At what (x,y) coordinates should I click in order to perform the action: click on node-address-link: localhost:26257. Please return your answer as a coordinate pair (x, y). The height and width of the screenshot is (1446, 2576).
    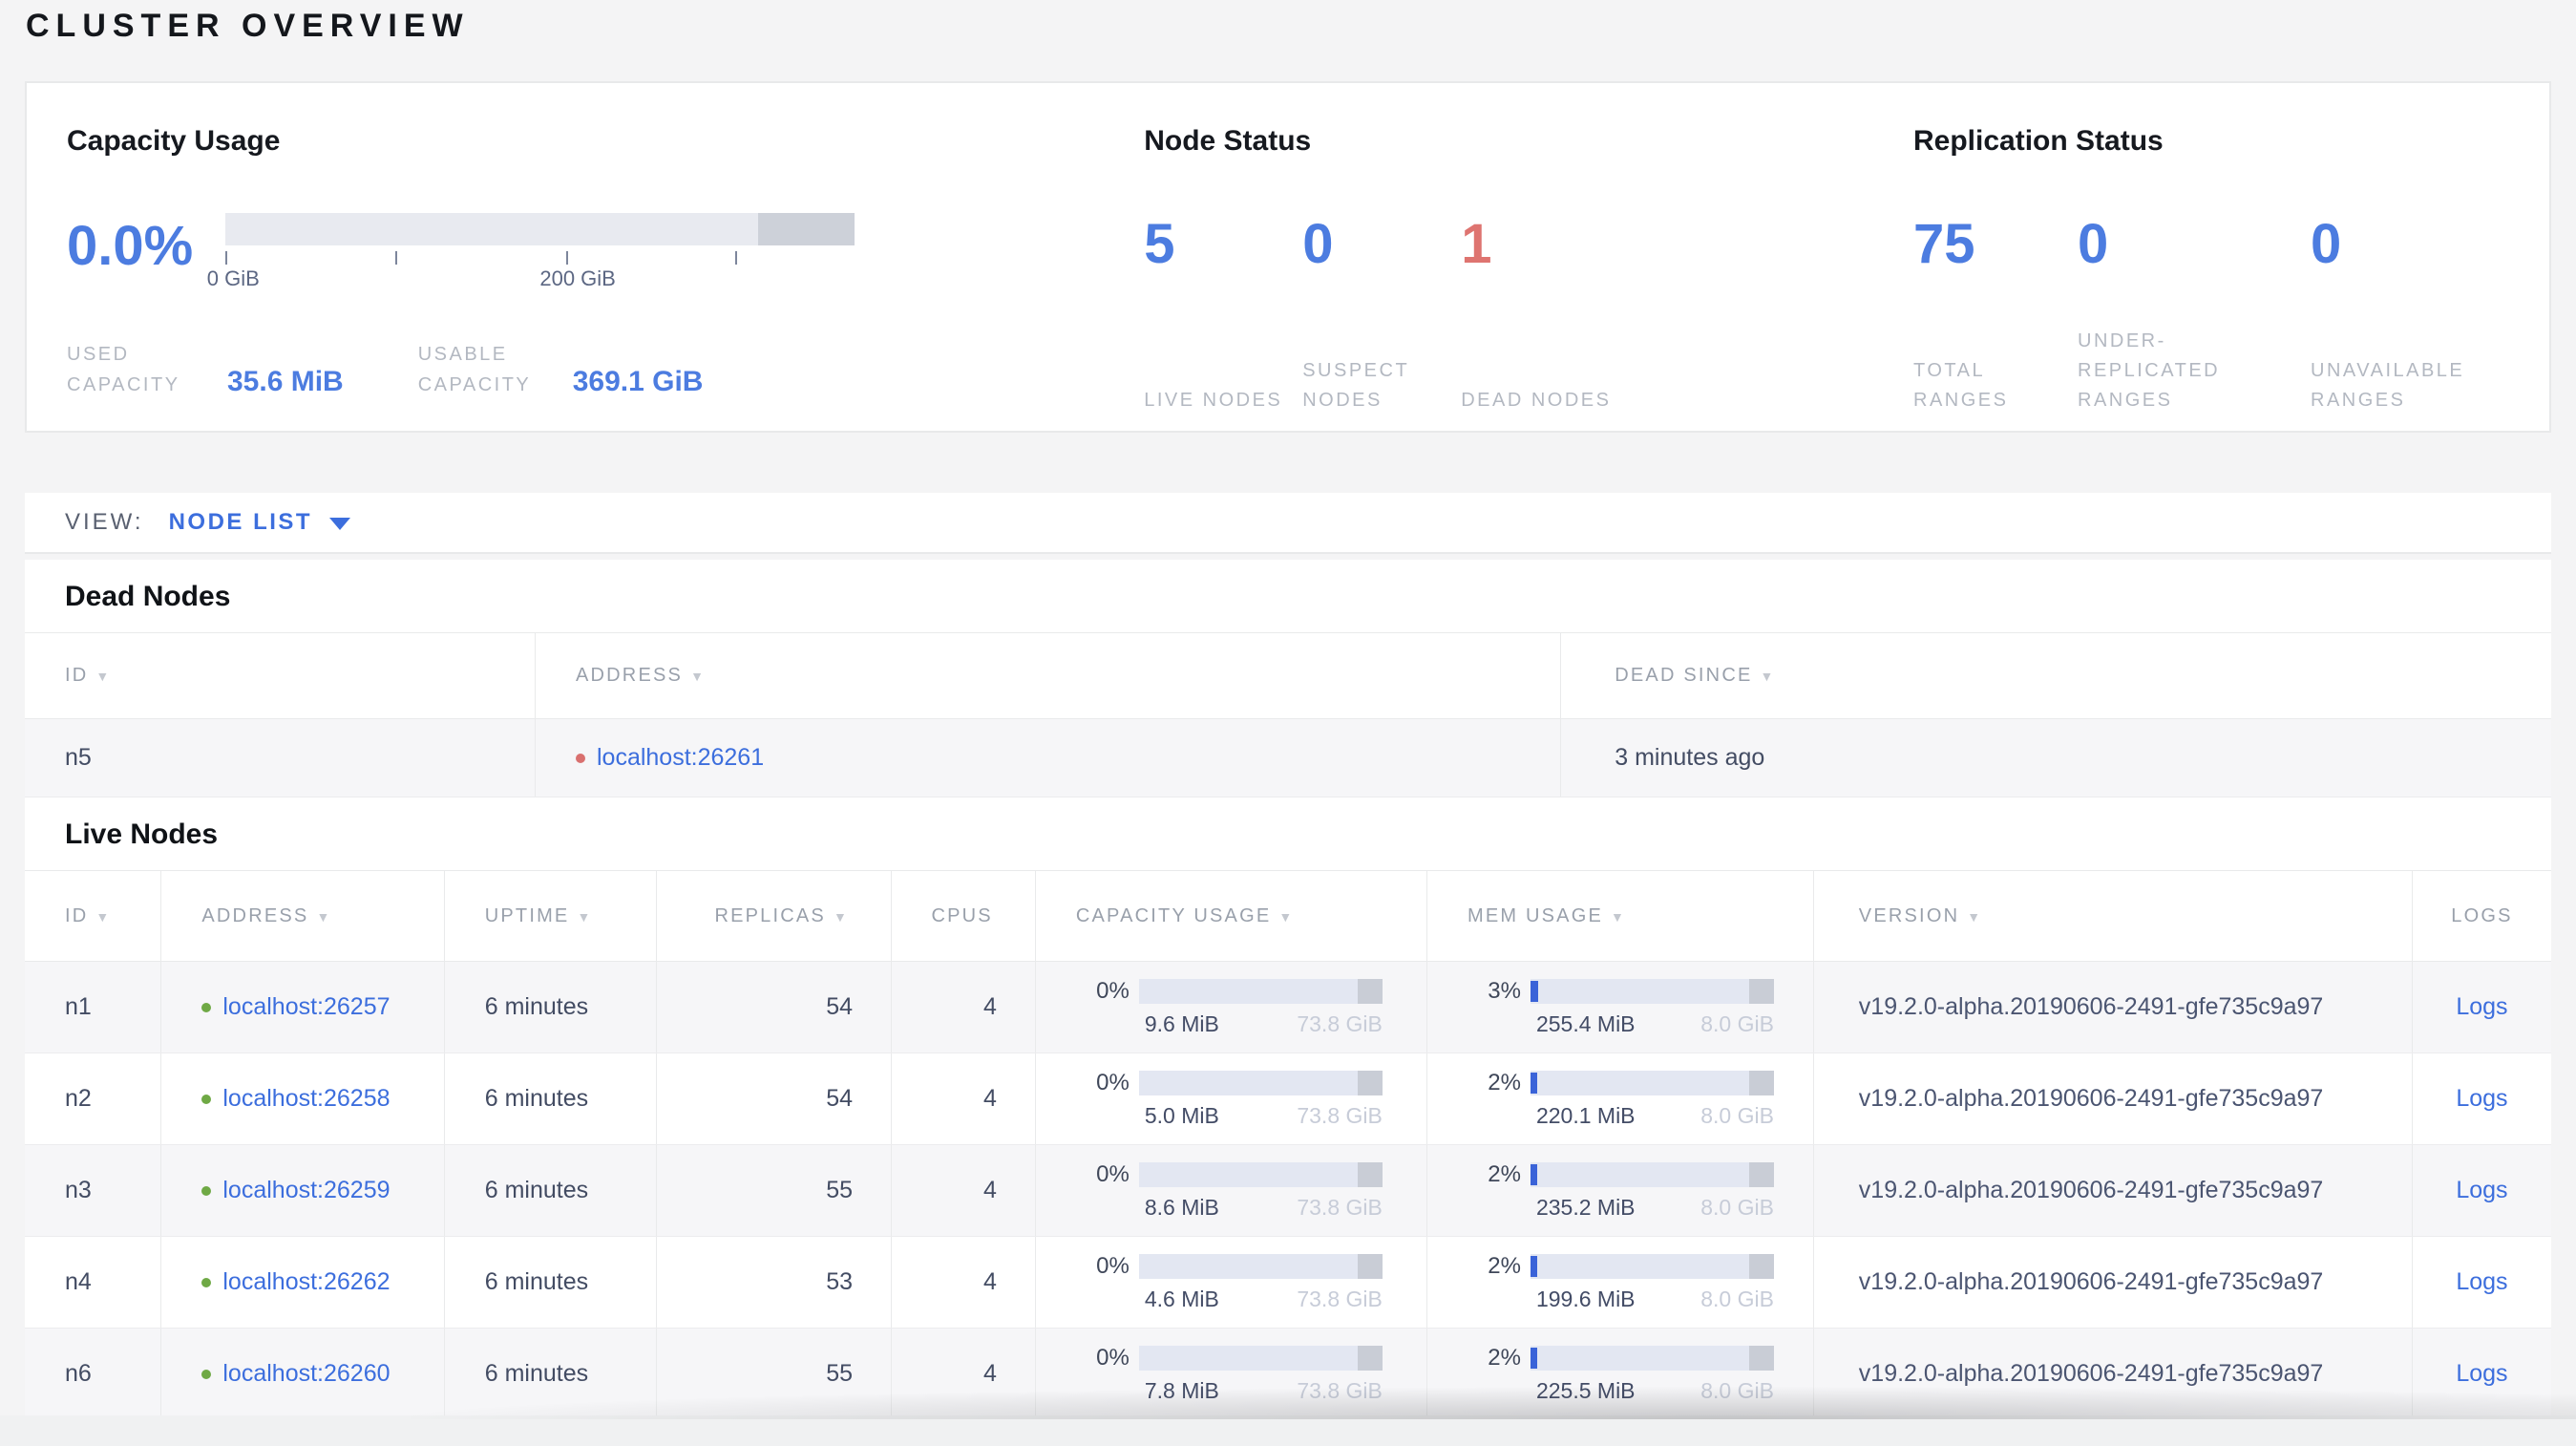
    Looking at the image, I should click on (306, 1006).